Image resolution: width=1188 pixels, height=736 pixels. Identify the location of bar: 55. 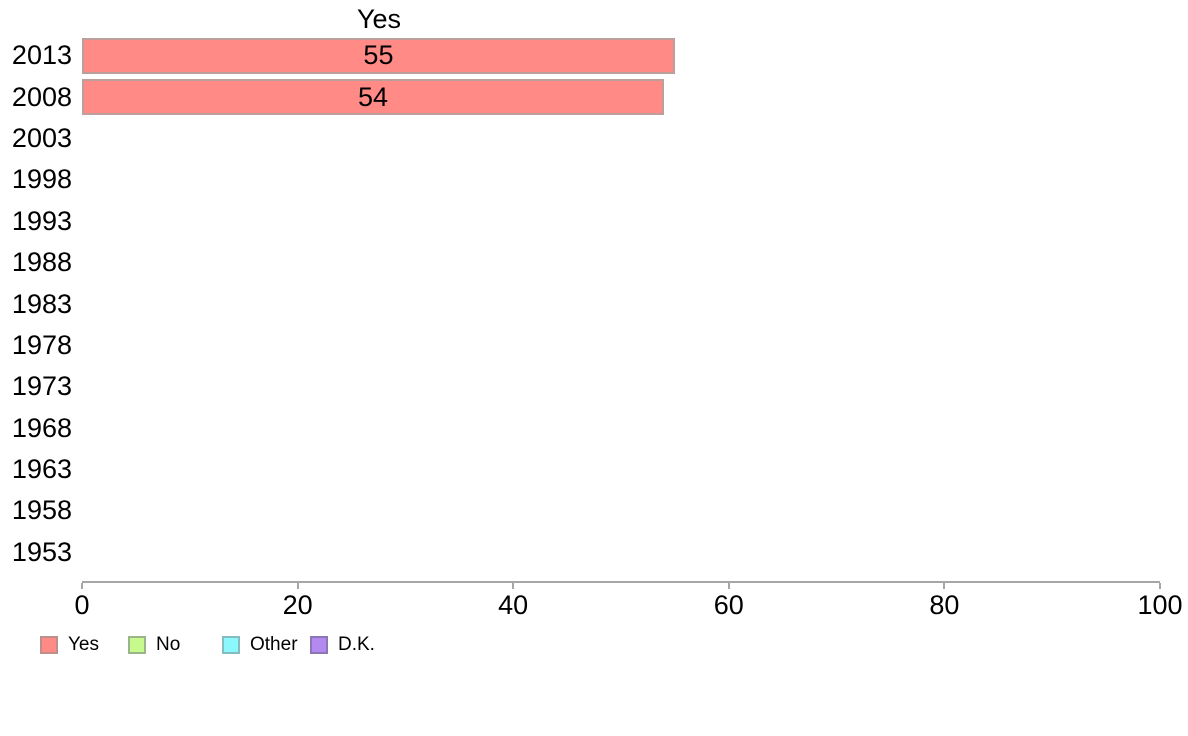
(378, 55).